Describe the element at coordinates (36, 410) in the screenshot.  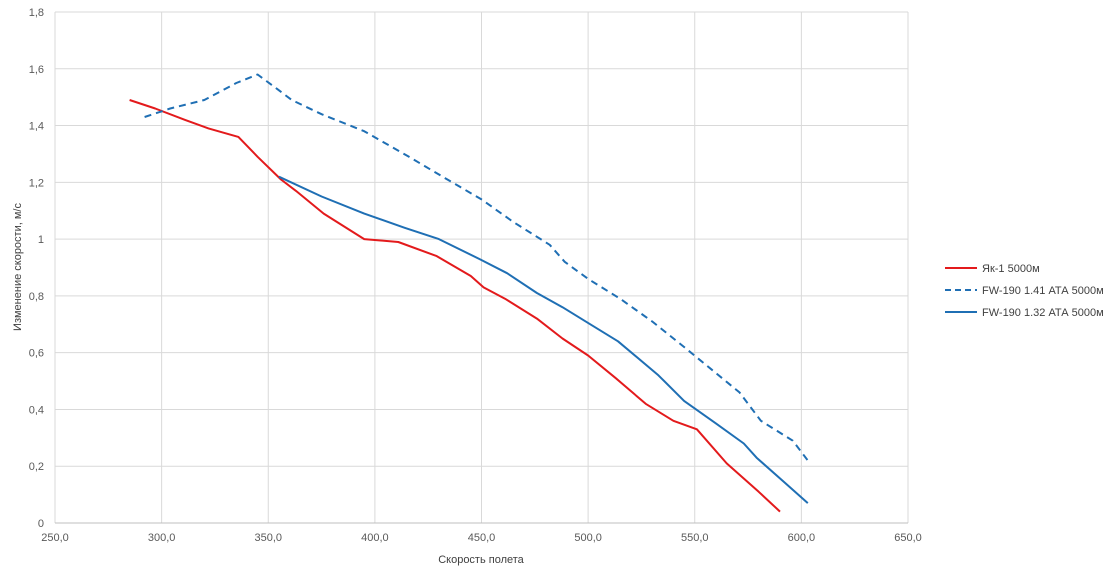
I see `y-tick-label: 0,4` at that location.